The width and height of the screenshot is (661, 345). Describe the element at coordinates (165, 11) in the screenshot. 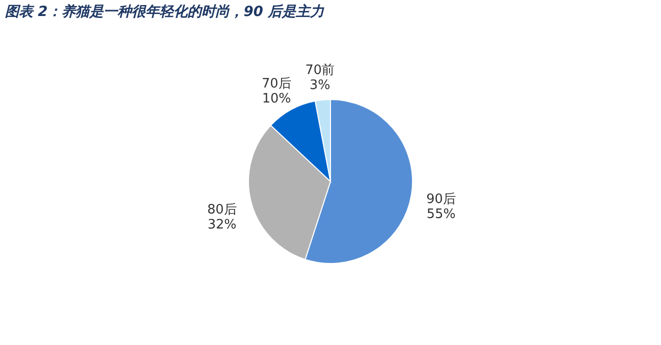

I see `chart-title: 图表 2：养猫是一种很年轻化的时尚，90 后是主力` at that location.